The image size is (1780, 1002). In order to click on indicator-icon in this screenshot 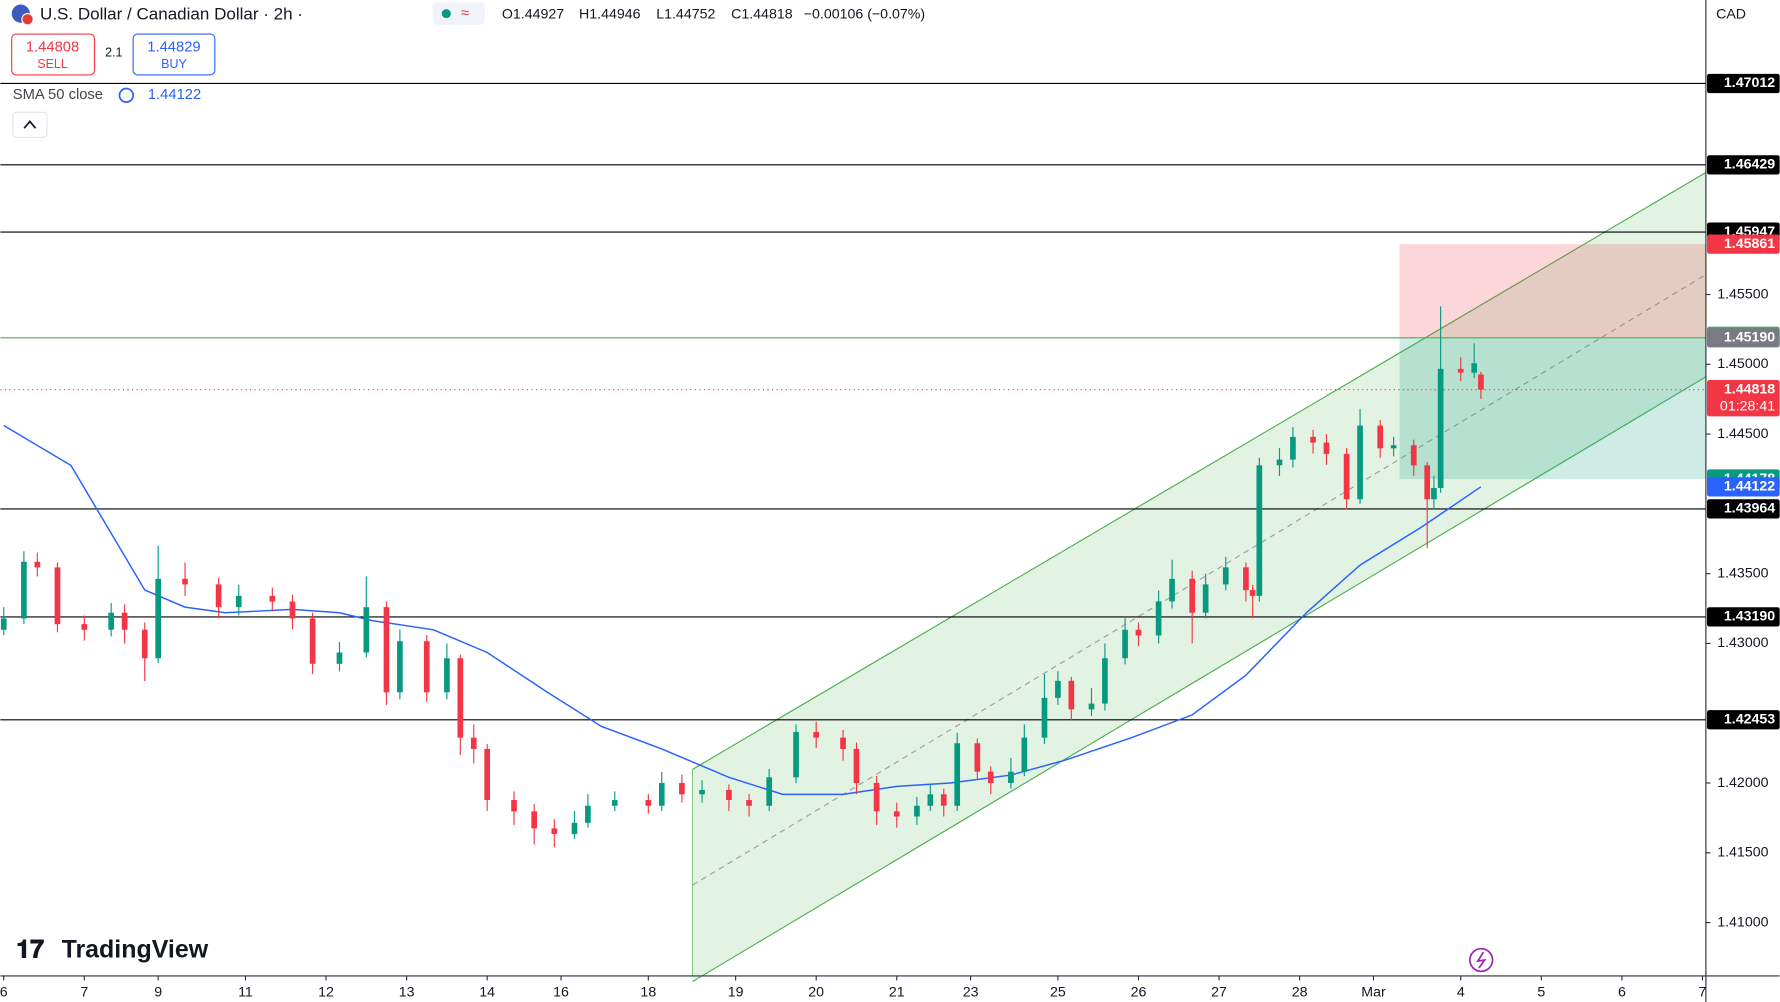, I will do `click(126, 95)`.